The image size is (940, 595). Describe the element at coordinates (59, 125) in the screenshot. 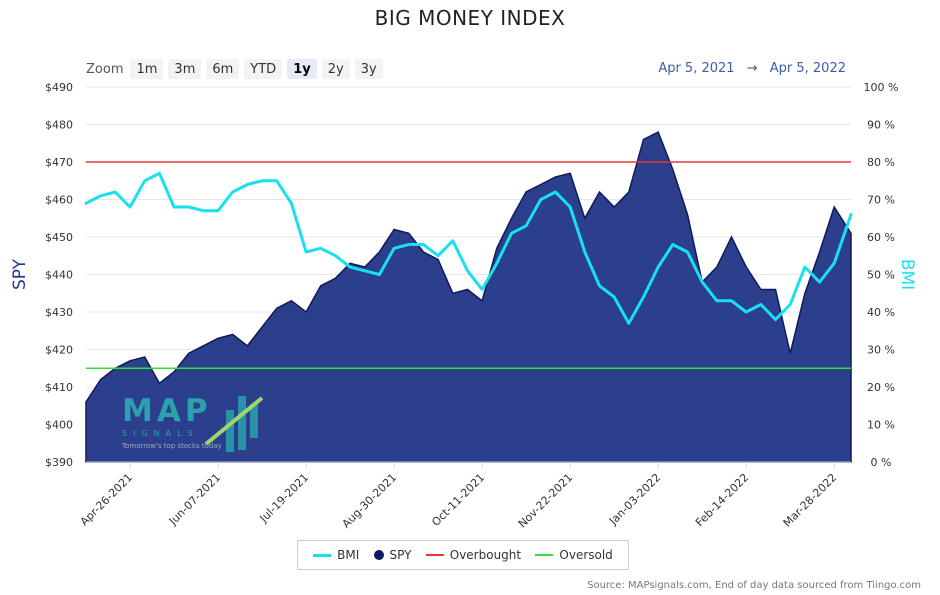

I see `y-left-tick-label: $480` at that location.